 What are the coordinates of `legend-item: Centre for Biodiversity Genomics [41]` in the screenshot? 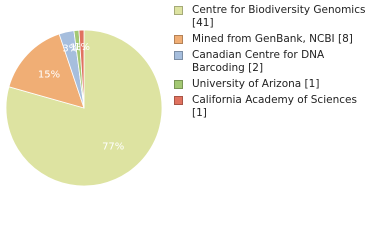 It's located at (274, 17).